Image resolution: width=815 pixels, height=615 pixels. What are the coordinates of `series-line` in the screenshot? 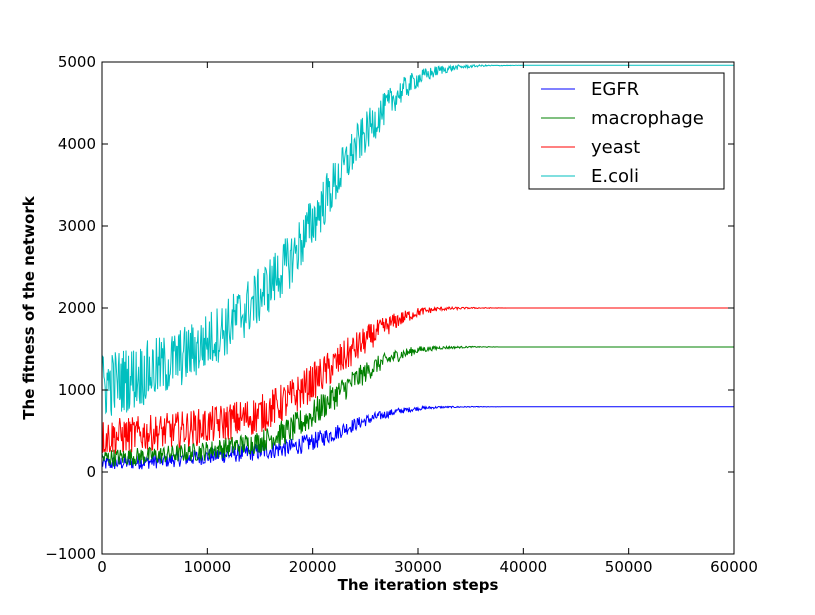 It's located at (417, 437).